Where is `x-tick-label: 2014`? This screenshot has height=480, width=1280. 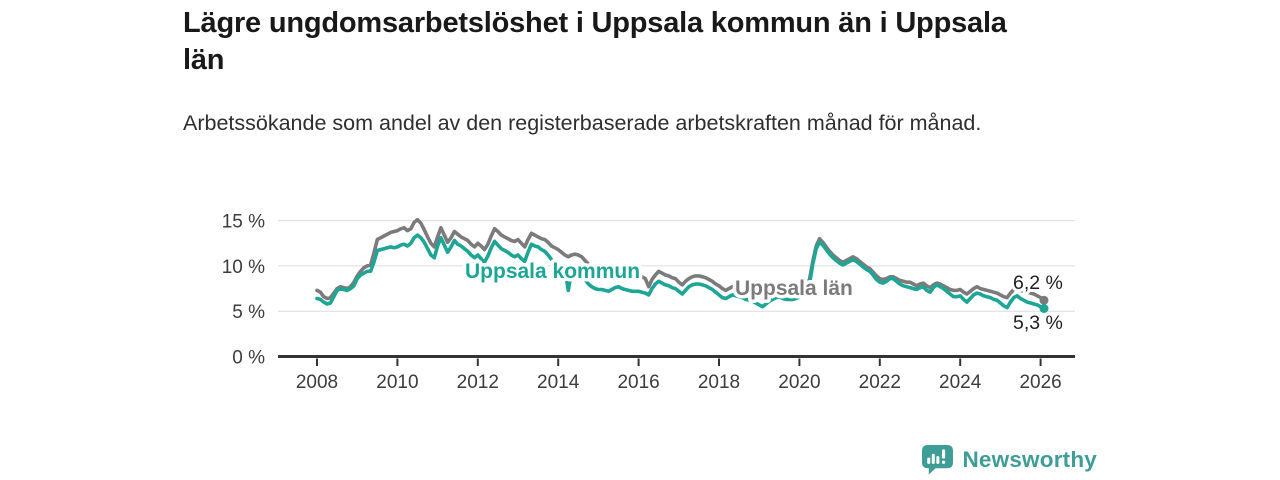 x-tick-label: 2014 is located at coordinates (558, 382).